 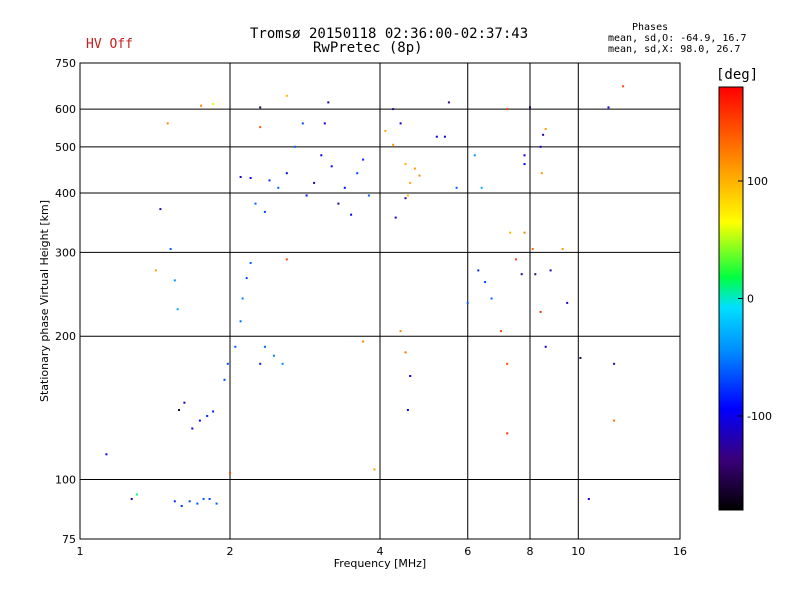 I want to click on x-tick-label: 8, so click(x=530, y=551).